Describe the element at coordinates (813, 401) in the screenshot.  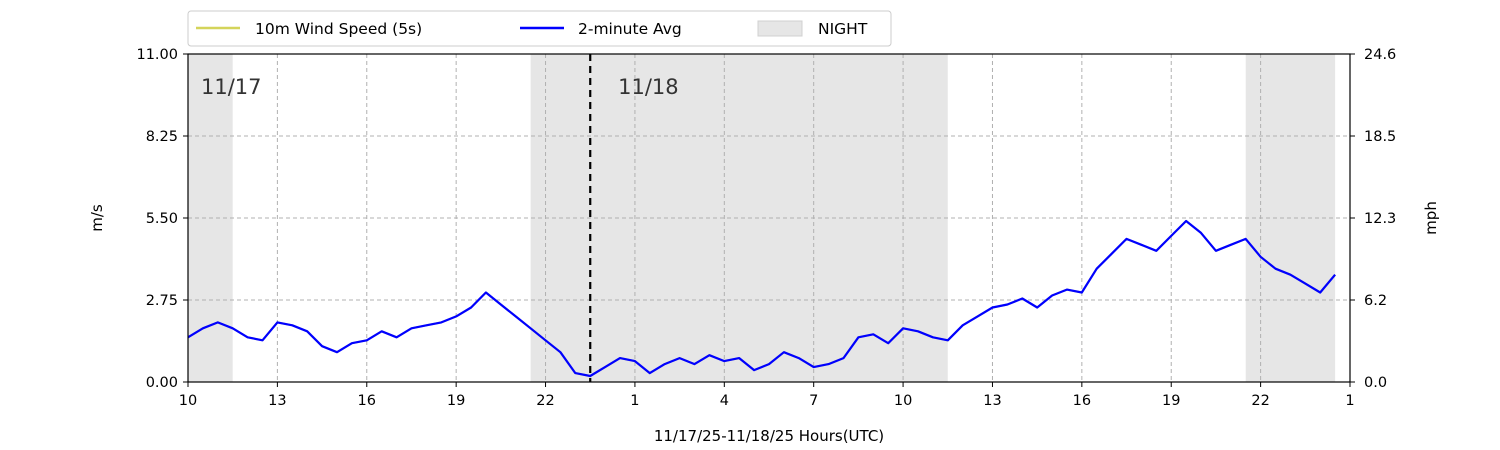
I see `x-tick-label-7: 7` at that location.